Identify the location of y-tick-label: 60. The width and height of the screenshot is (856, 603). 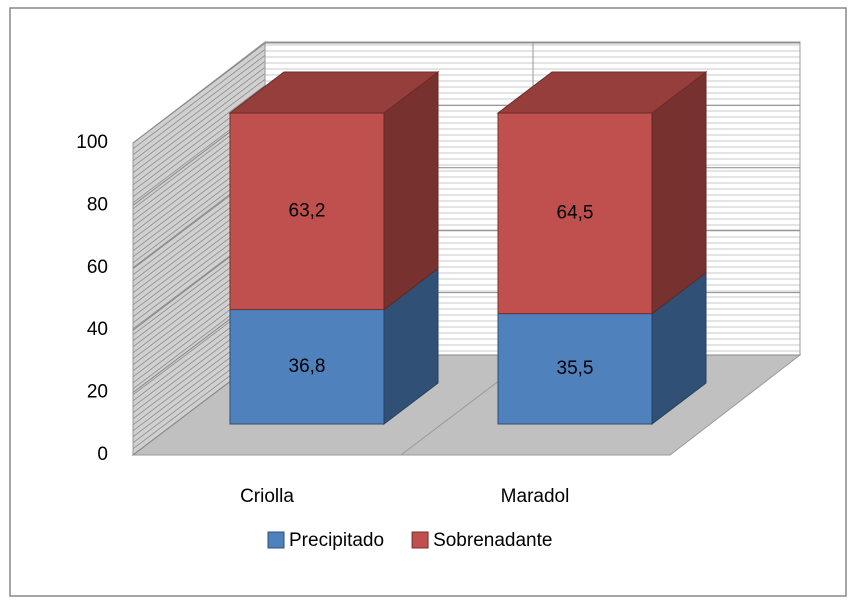
(97, 267).